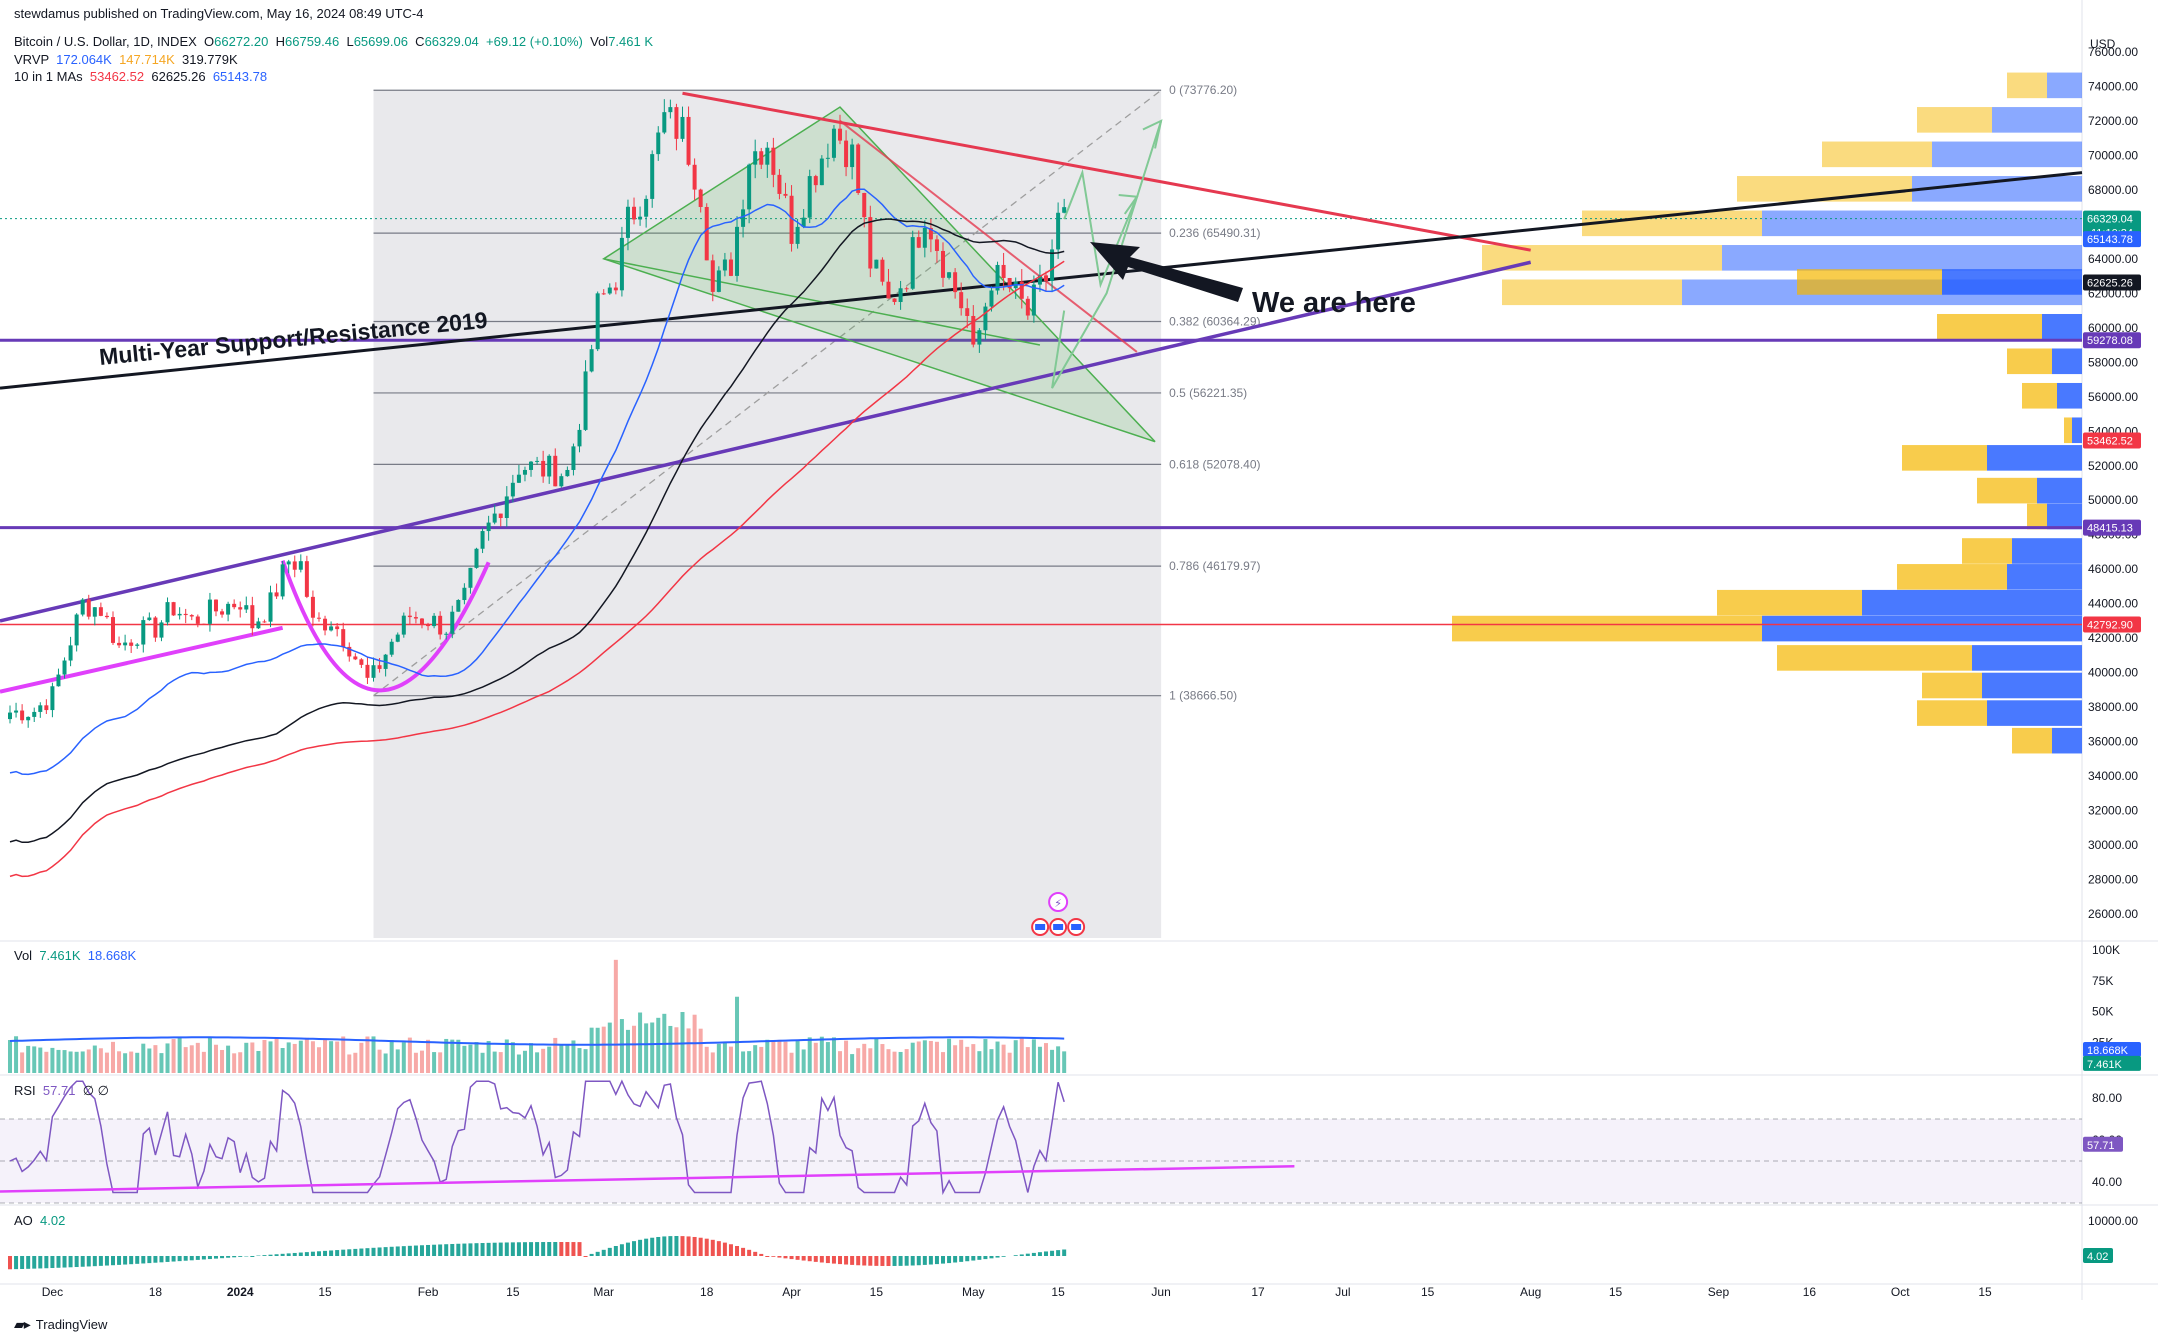 This screenshot has height=1344, width=2158. I want to click on date-tick-label: 15, so click(513, 1292).